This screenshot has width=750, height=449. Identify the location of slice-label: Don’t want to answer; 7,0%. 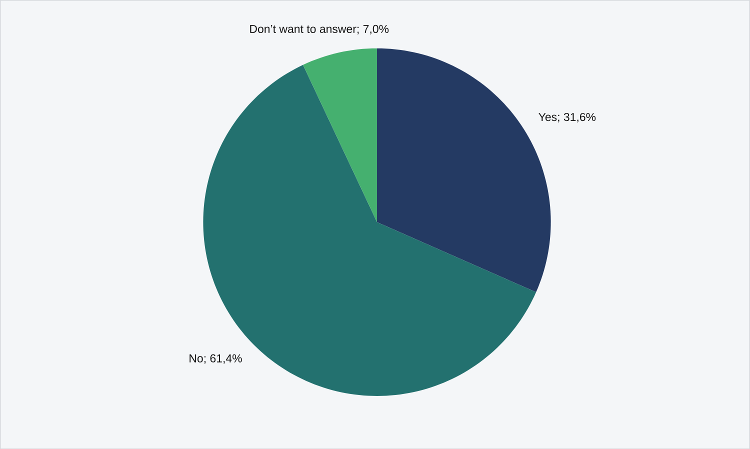
(319, 29).